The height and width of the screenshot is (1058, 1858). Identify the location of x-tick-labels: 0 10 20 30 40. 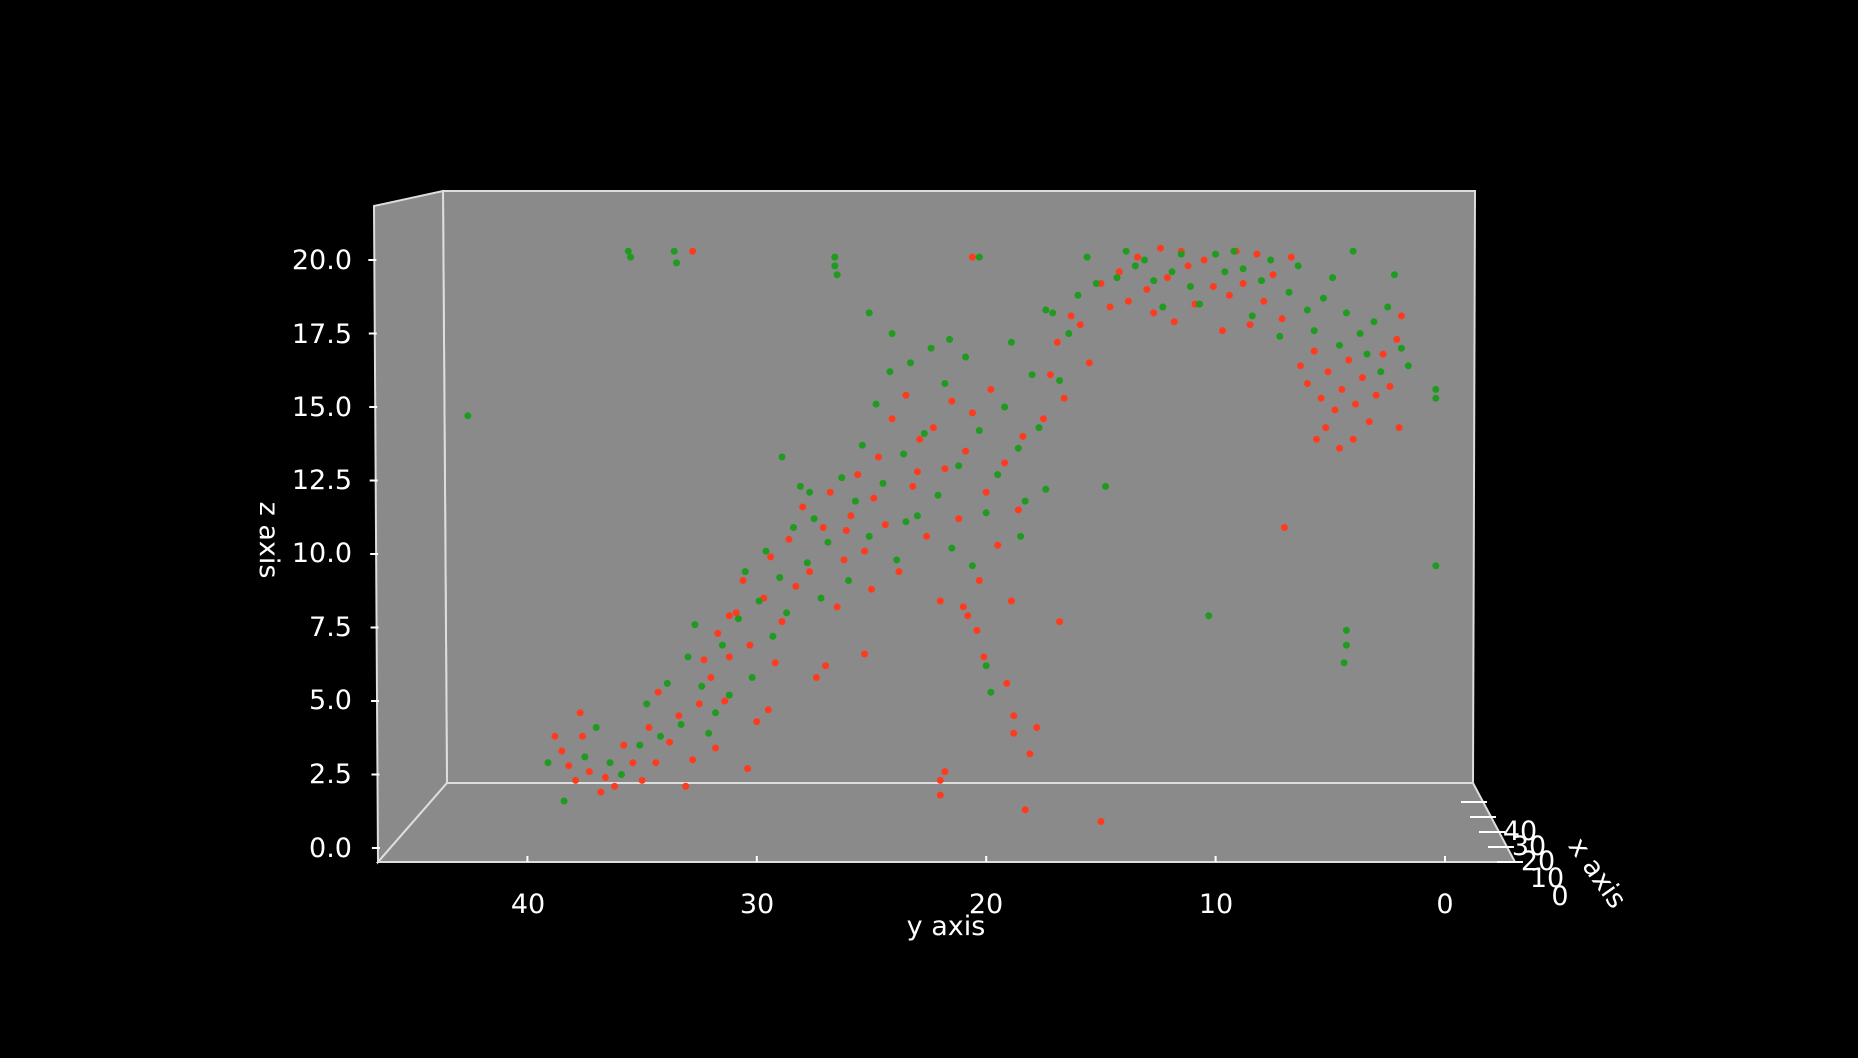
(1536, 864).